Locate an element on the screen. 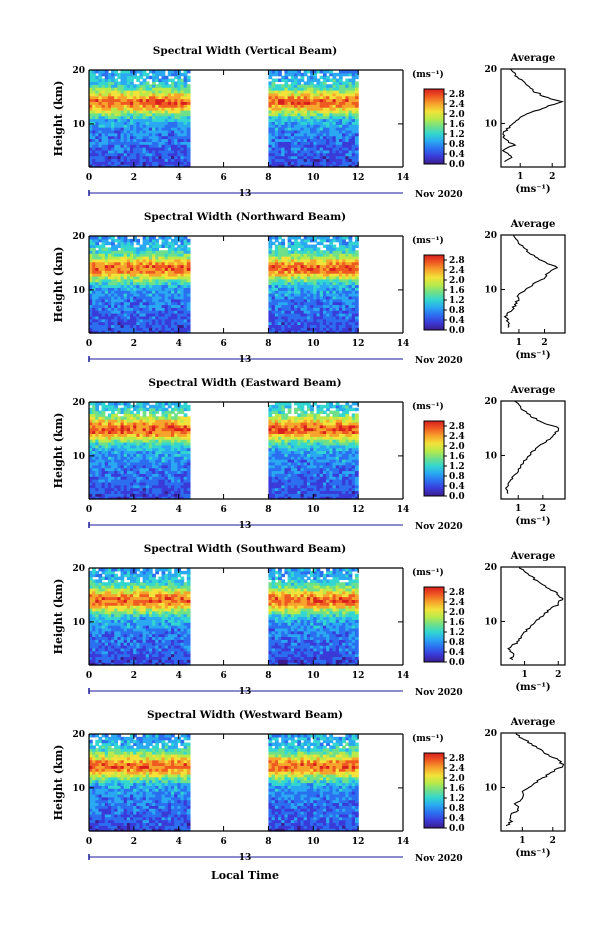  average-frame is located at coordinates (533, 284).